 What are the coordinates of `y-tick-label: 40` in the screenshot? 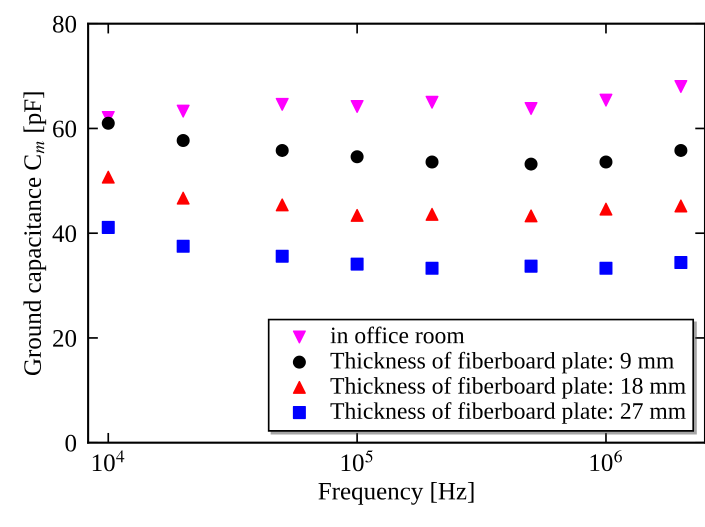 It's located at (64, 233).